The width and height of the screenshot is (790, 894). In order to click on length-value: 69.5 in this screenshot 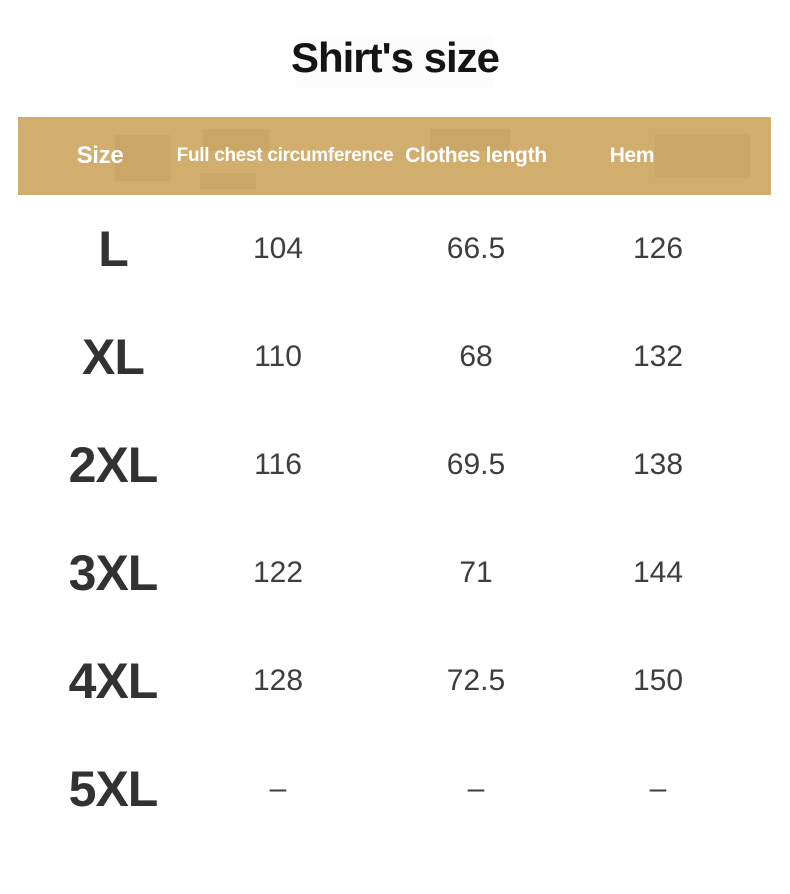, I will do `click(476, 464)`.